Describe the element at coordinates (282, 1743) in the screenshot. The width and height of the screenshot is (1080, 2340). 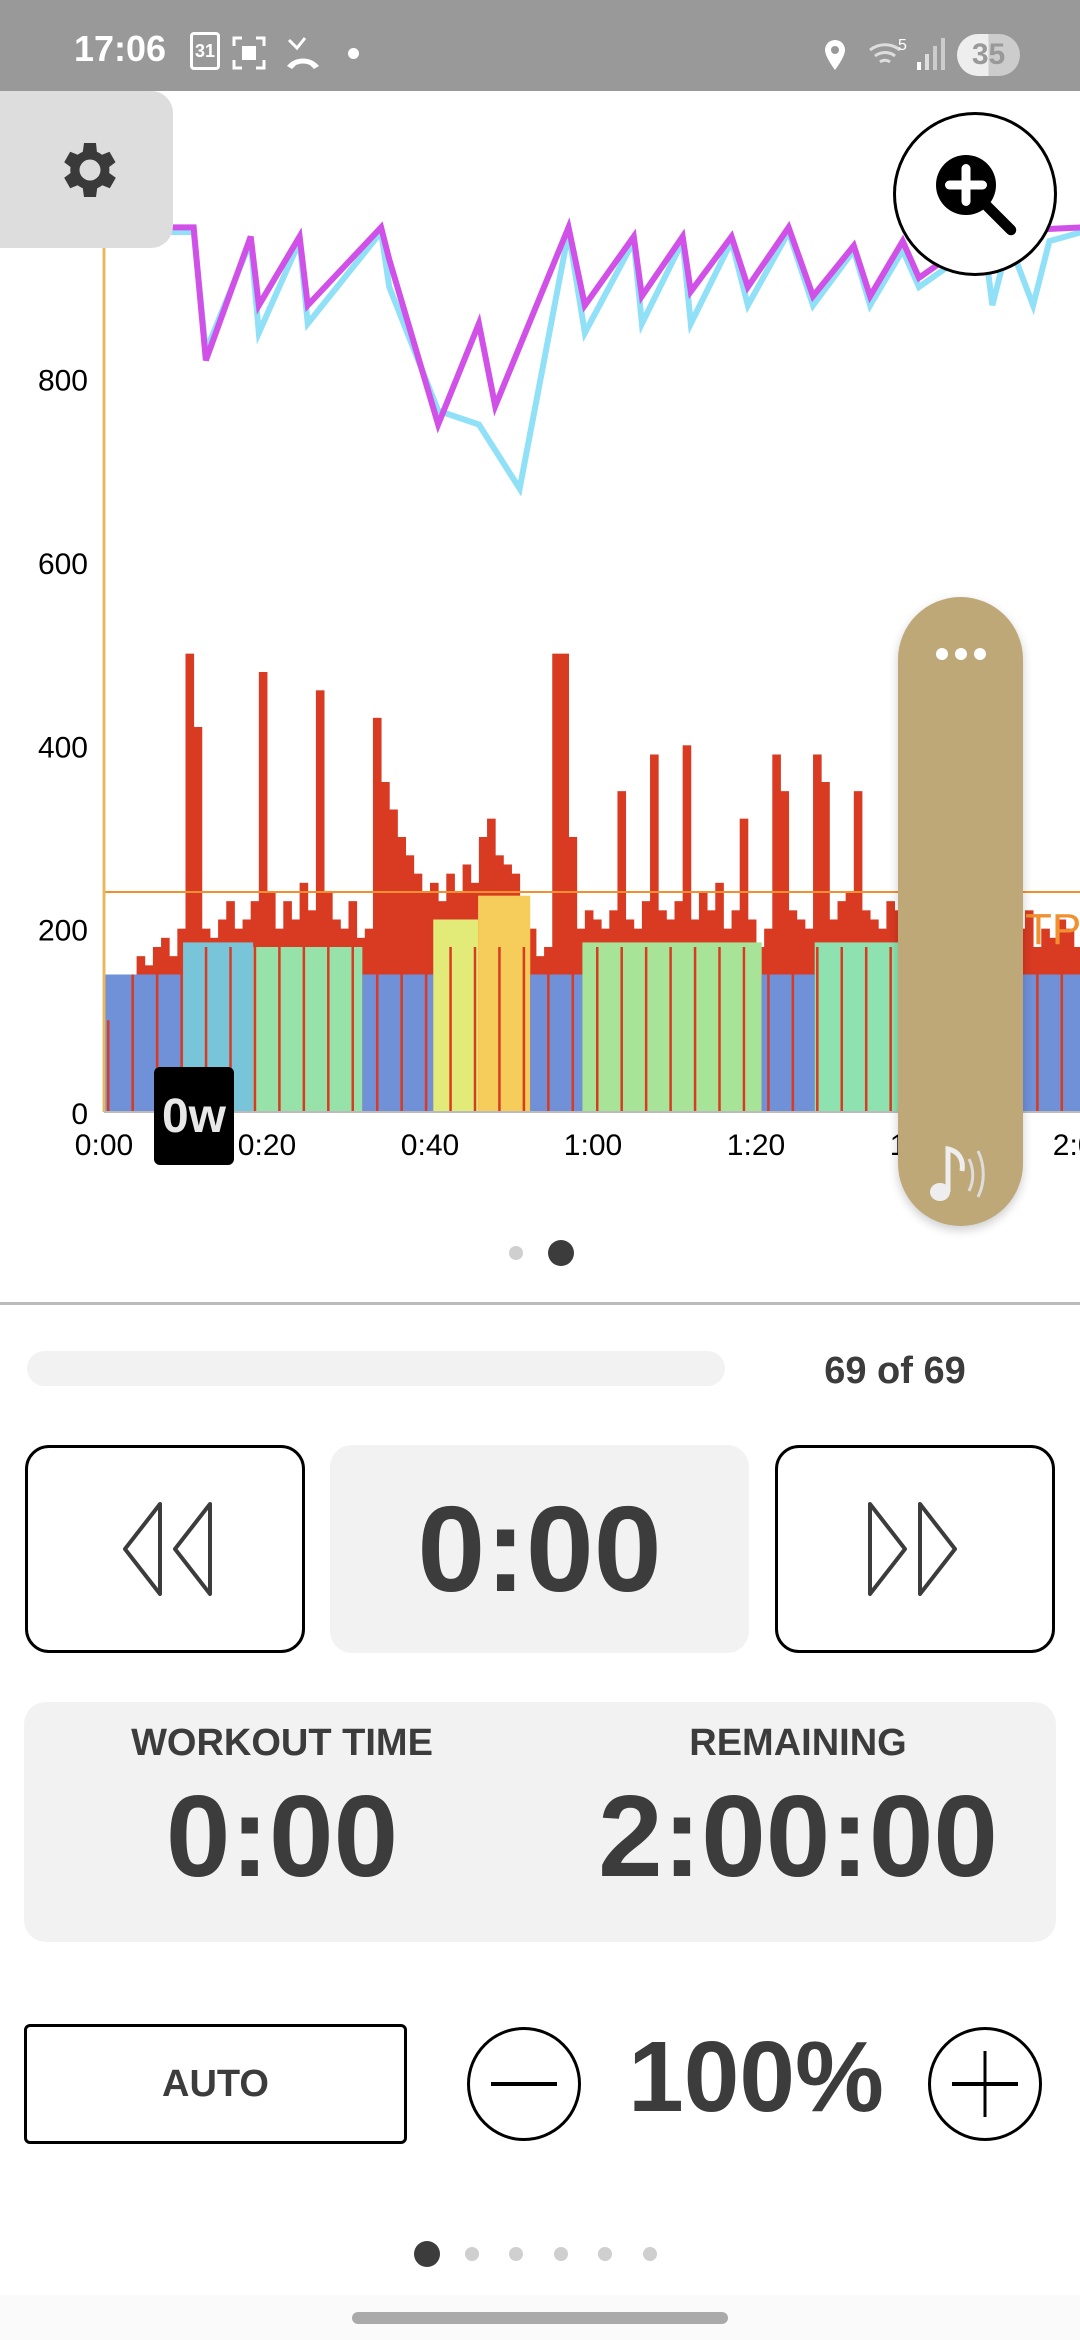
I see `workout-time-label: WORKOUT TIME` at that location.